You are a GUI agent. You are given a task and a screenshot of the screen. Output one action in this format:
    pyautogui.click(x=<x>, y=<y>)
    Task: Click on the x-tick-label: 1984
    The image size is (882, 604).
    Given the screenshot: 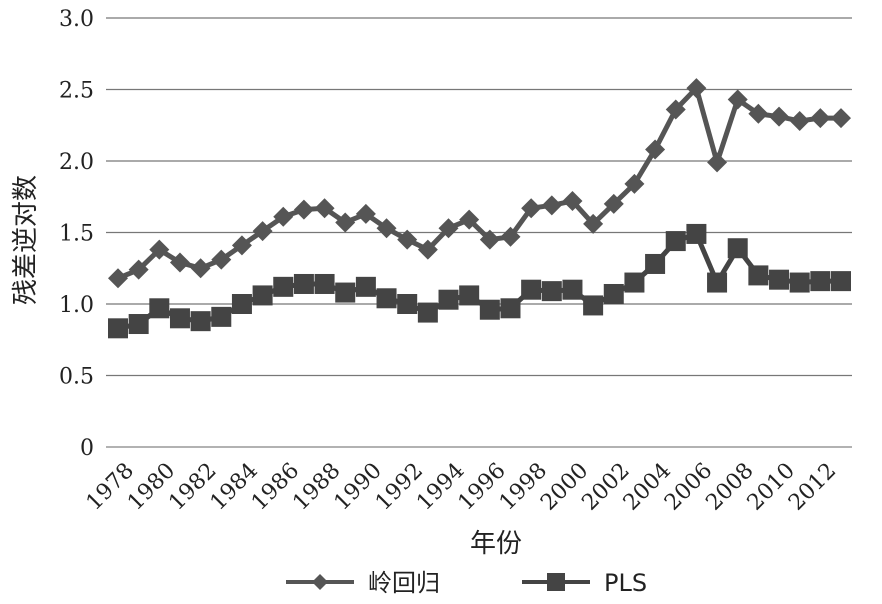 What is the action you would take?
    pyautogui.click(x=234, y=486)
    